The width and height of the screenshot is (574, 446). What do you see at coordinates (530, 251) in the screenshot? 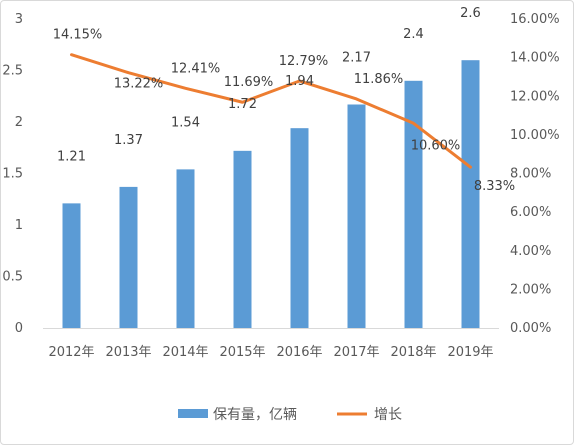
I see `right-axis-tick-label: 4.00%` at bounding box center [530, 251].